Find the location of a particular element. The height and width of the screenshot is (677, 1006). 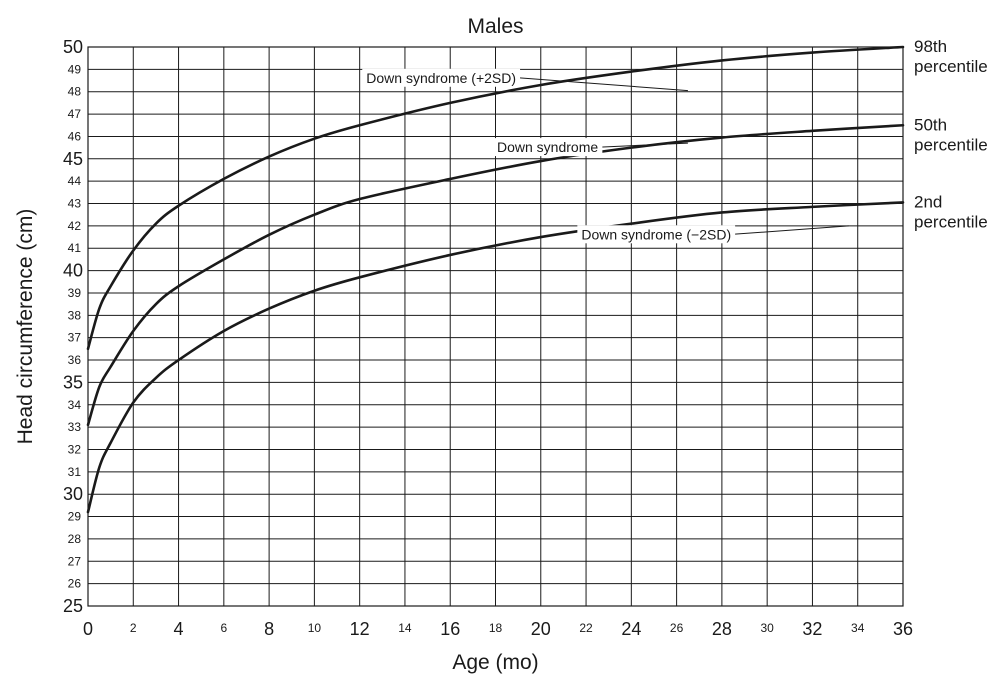

series-label: Down syndrome (+2SD) is located at coordinates (441, 78).